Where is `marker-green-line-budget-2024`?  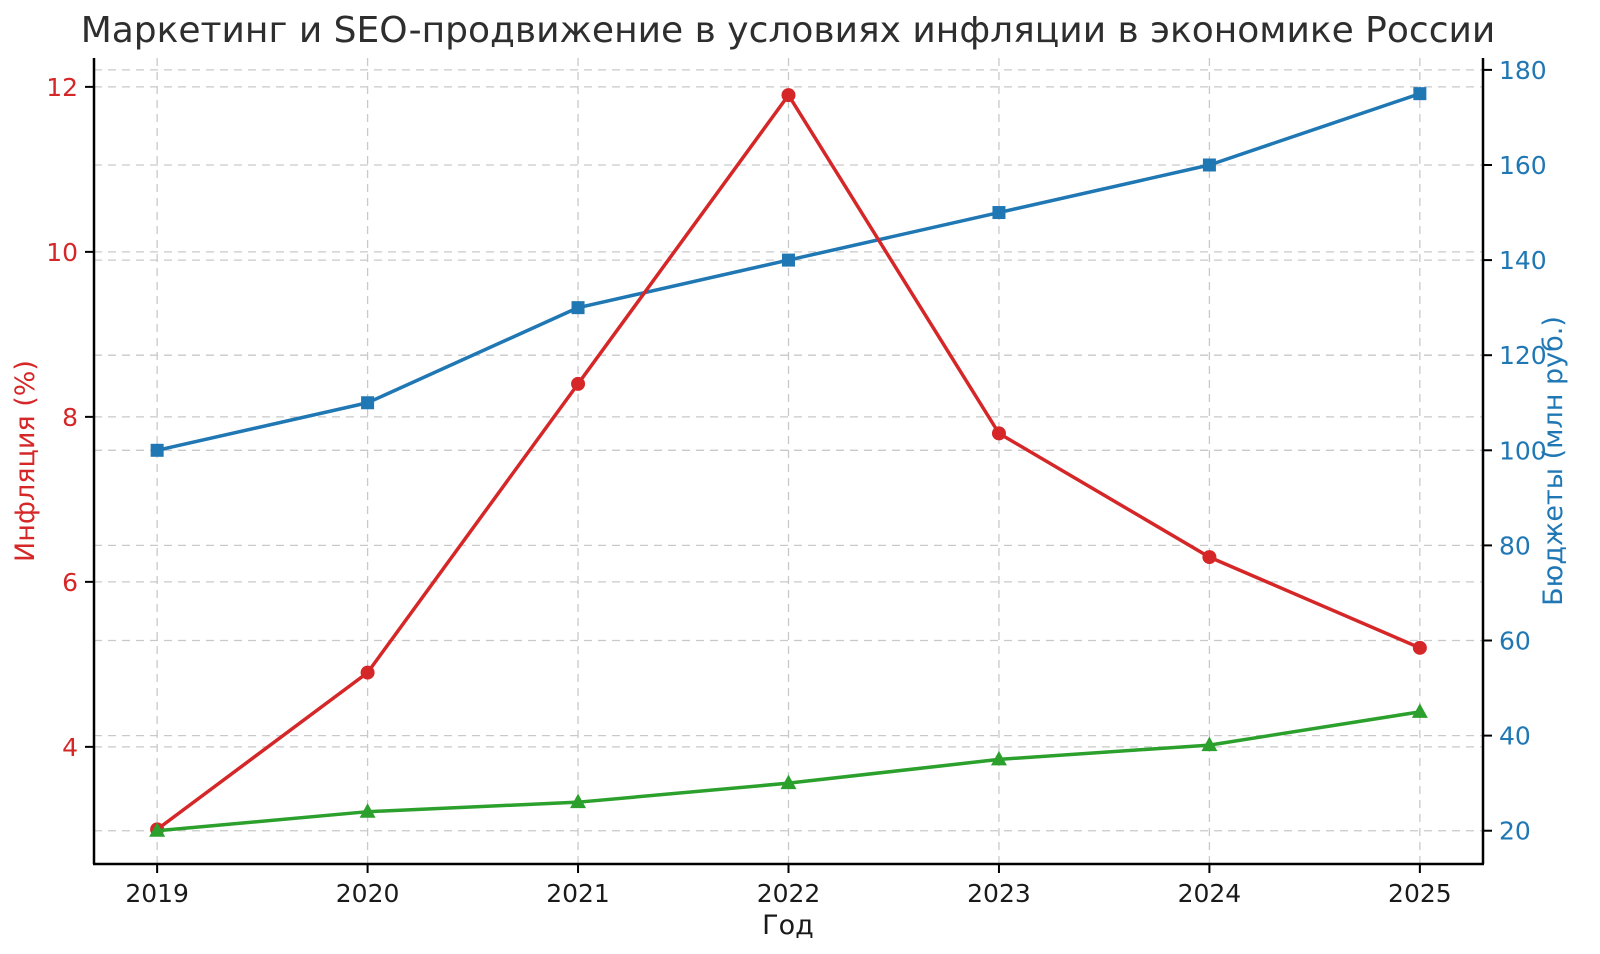 marker-green-line-budget-2024 is located at coordinates (1209, 744).